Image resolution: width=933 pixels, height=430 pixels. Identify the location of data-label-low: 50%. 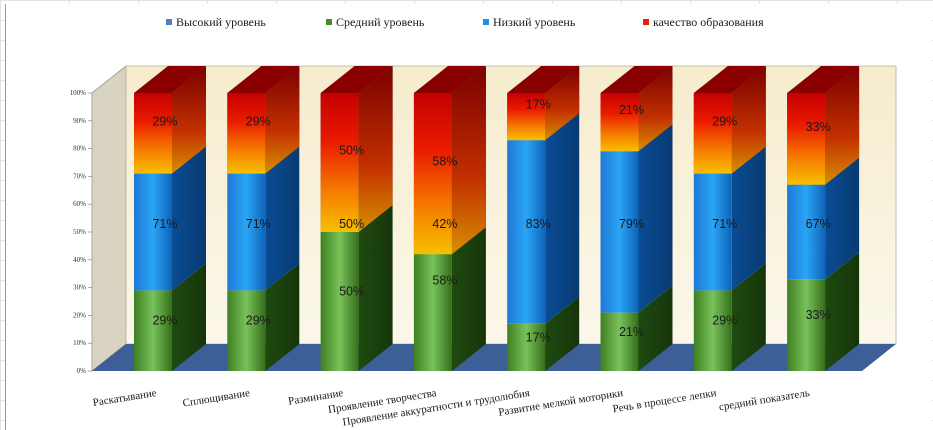
(351, 224).